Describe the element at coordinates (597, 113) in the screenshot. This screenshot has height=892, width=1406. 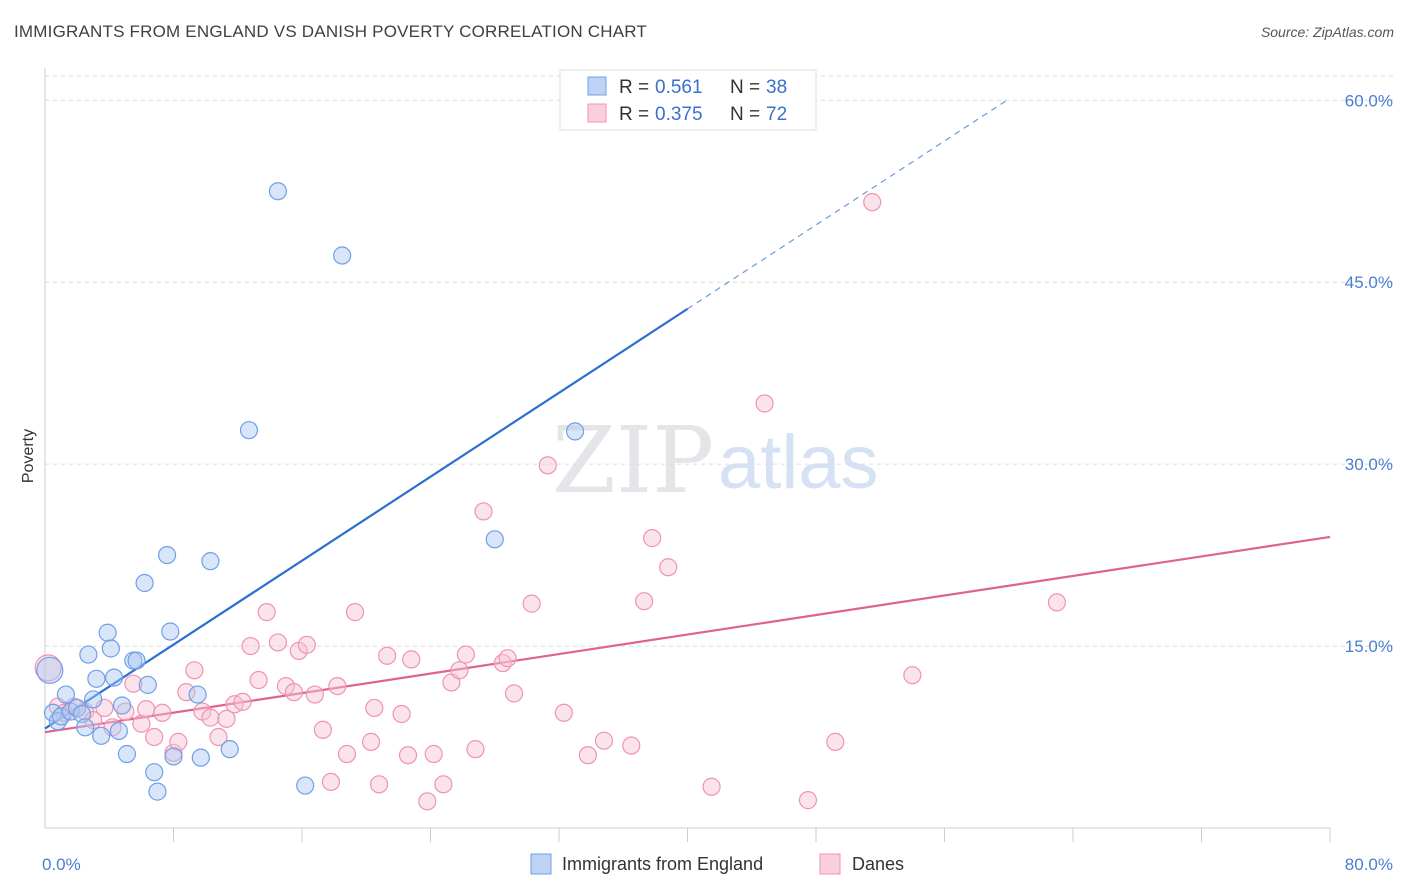
I see `legend-swatch-danes` at that location.